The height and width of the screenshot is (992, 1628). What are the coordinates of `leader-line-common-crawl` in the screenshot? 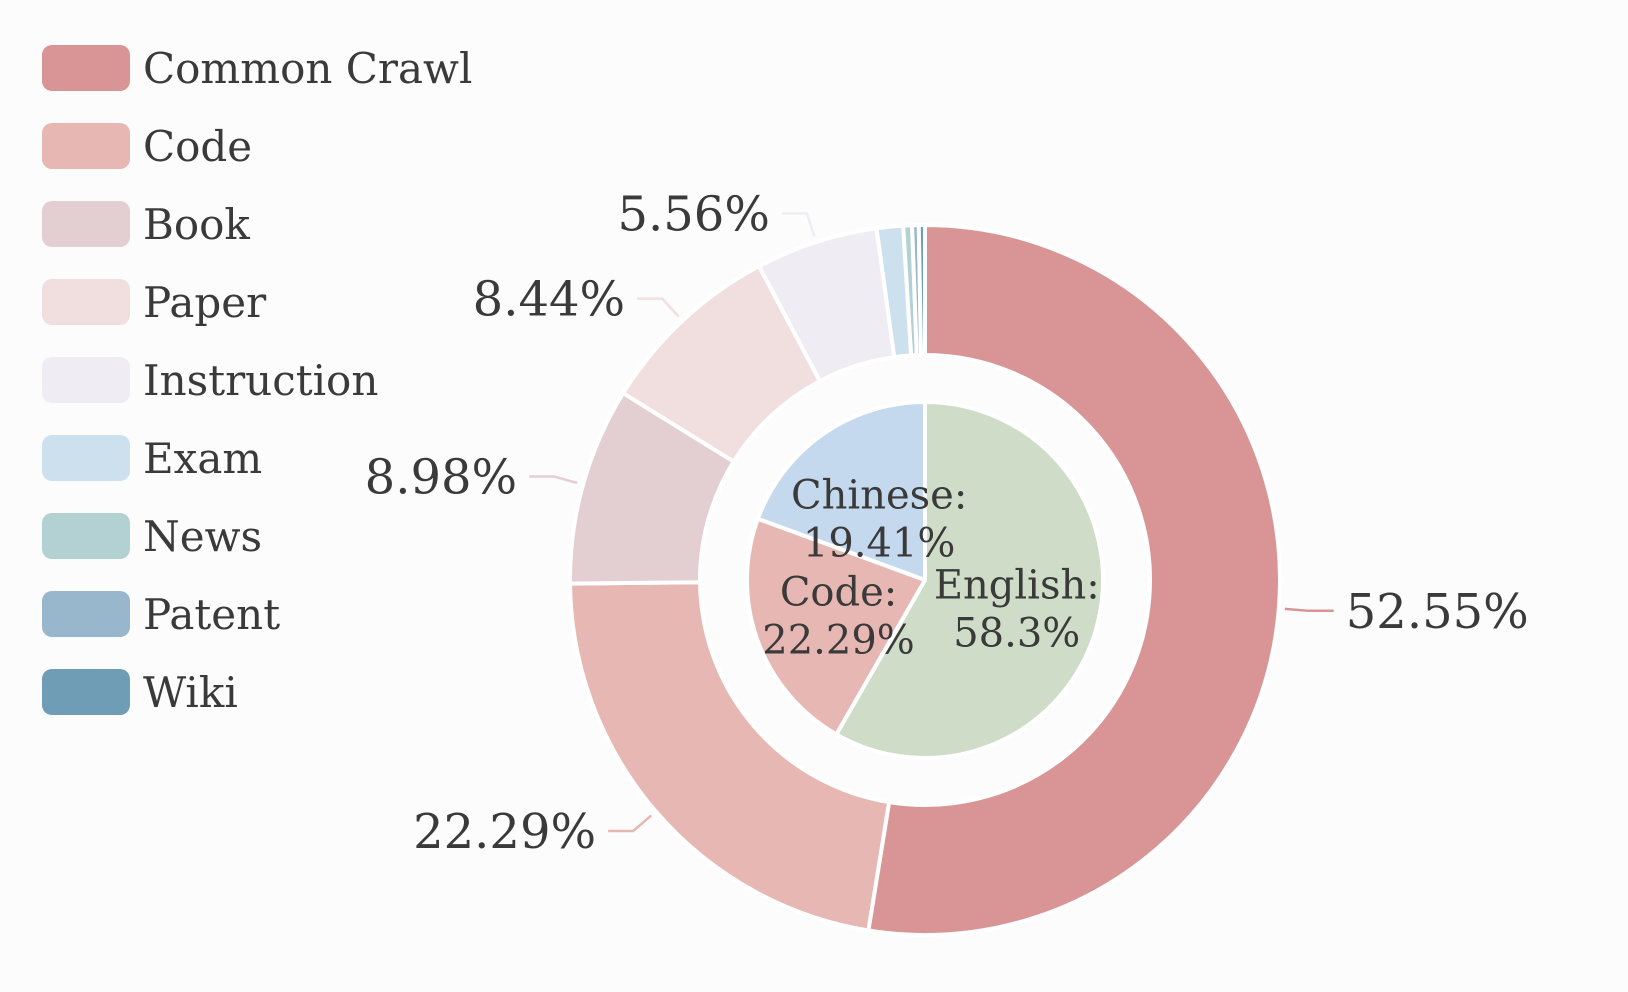 It's located at (1309, 610).